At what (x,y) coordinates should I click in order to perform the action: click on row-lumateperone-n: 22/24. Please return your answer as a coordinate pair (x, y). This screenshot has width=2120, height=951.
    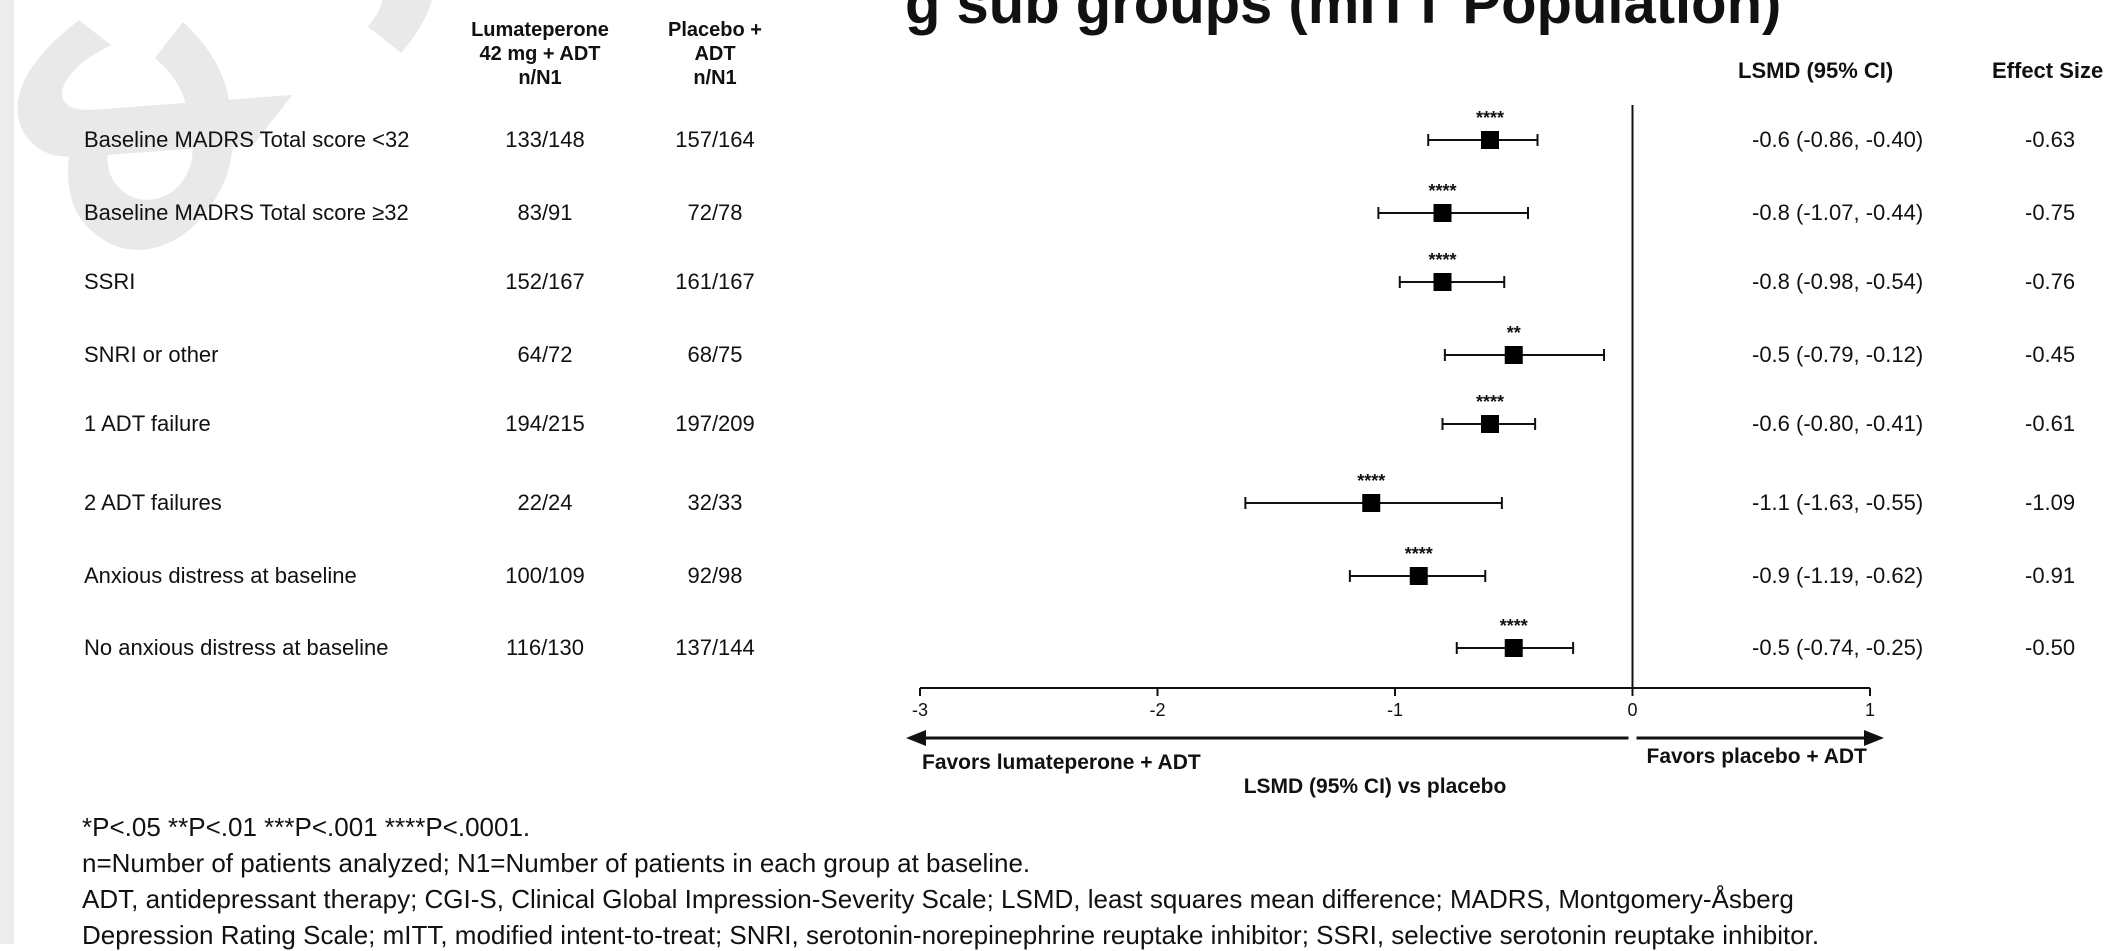
    Looking at the image, I should click on (545, 502).